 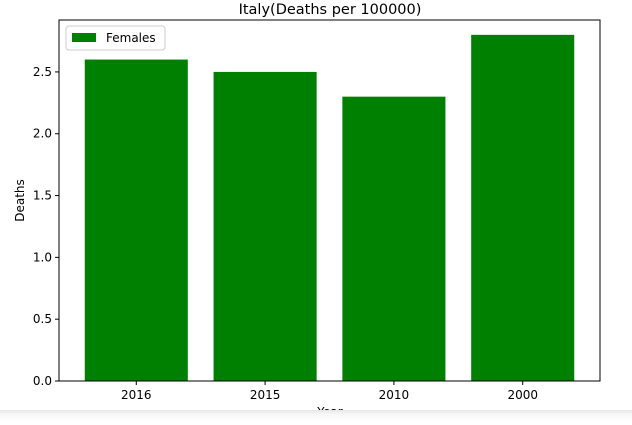 I want to click on y-tick-label: 2.5, so click(x=42, y=72).